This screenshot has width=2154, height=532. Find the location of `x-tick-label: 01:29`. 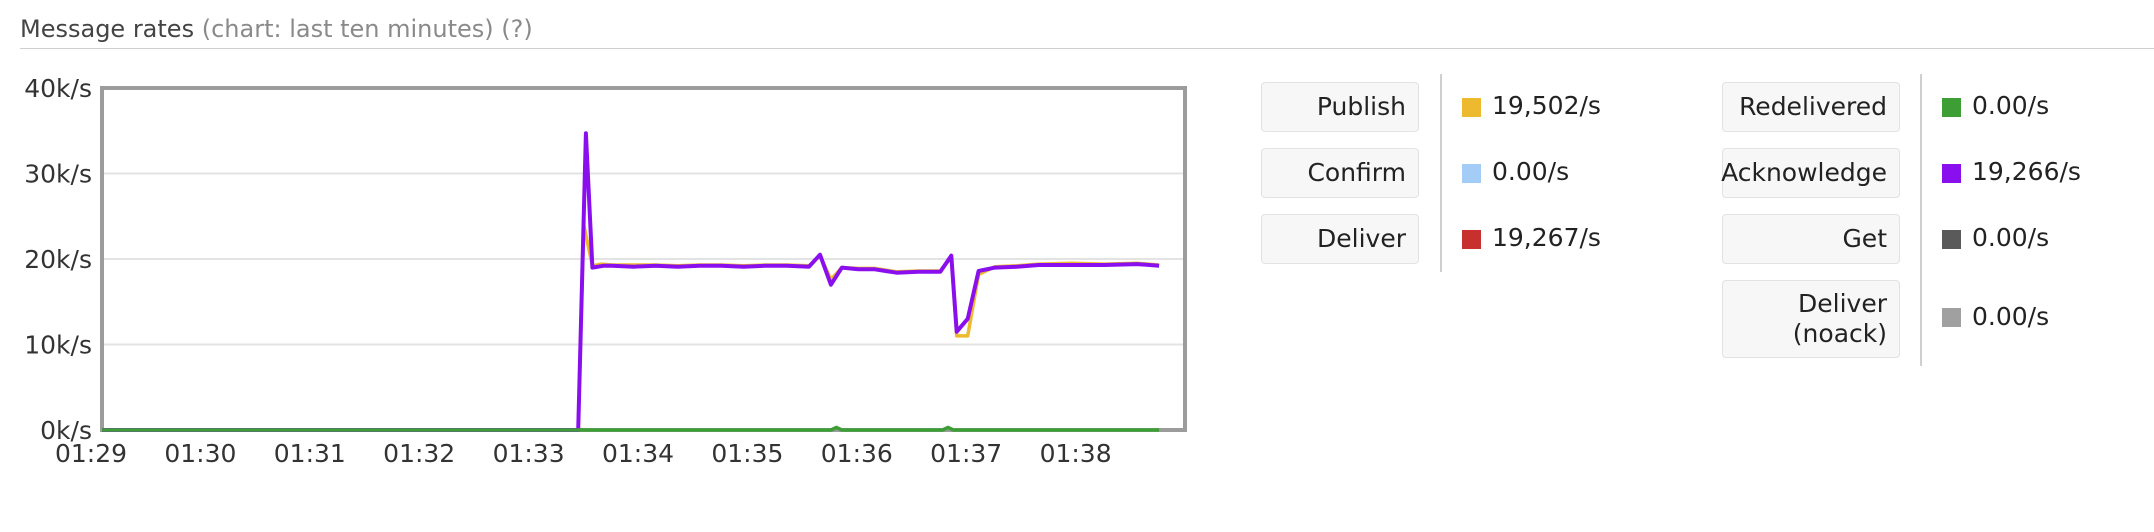

x-tick-label: 01:29 is located at coordinates (91, 453).